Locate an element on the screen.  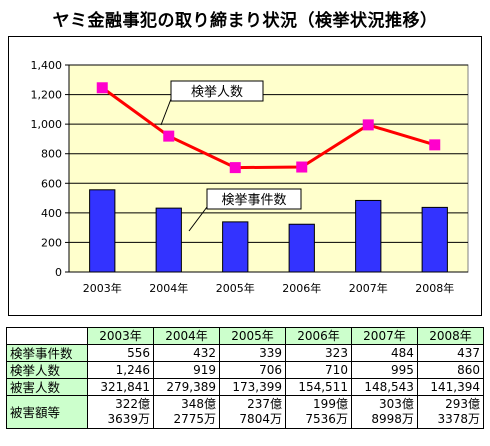
table-cell: 303億 8998万 is located at coordinates (384, 412).